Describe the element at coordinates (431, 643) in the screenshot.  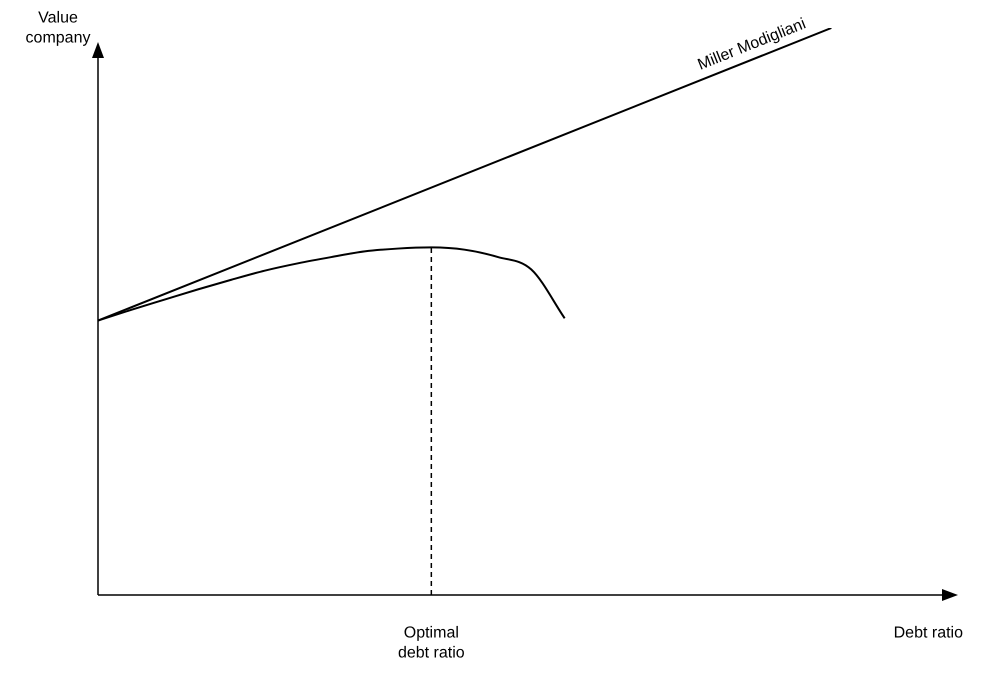
I see `text: Optimal debt ratio` at that location.